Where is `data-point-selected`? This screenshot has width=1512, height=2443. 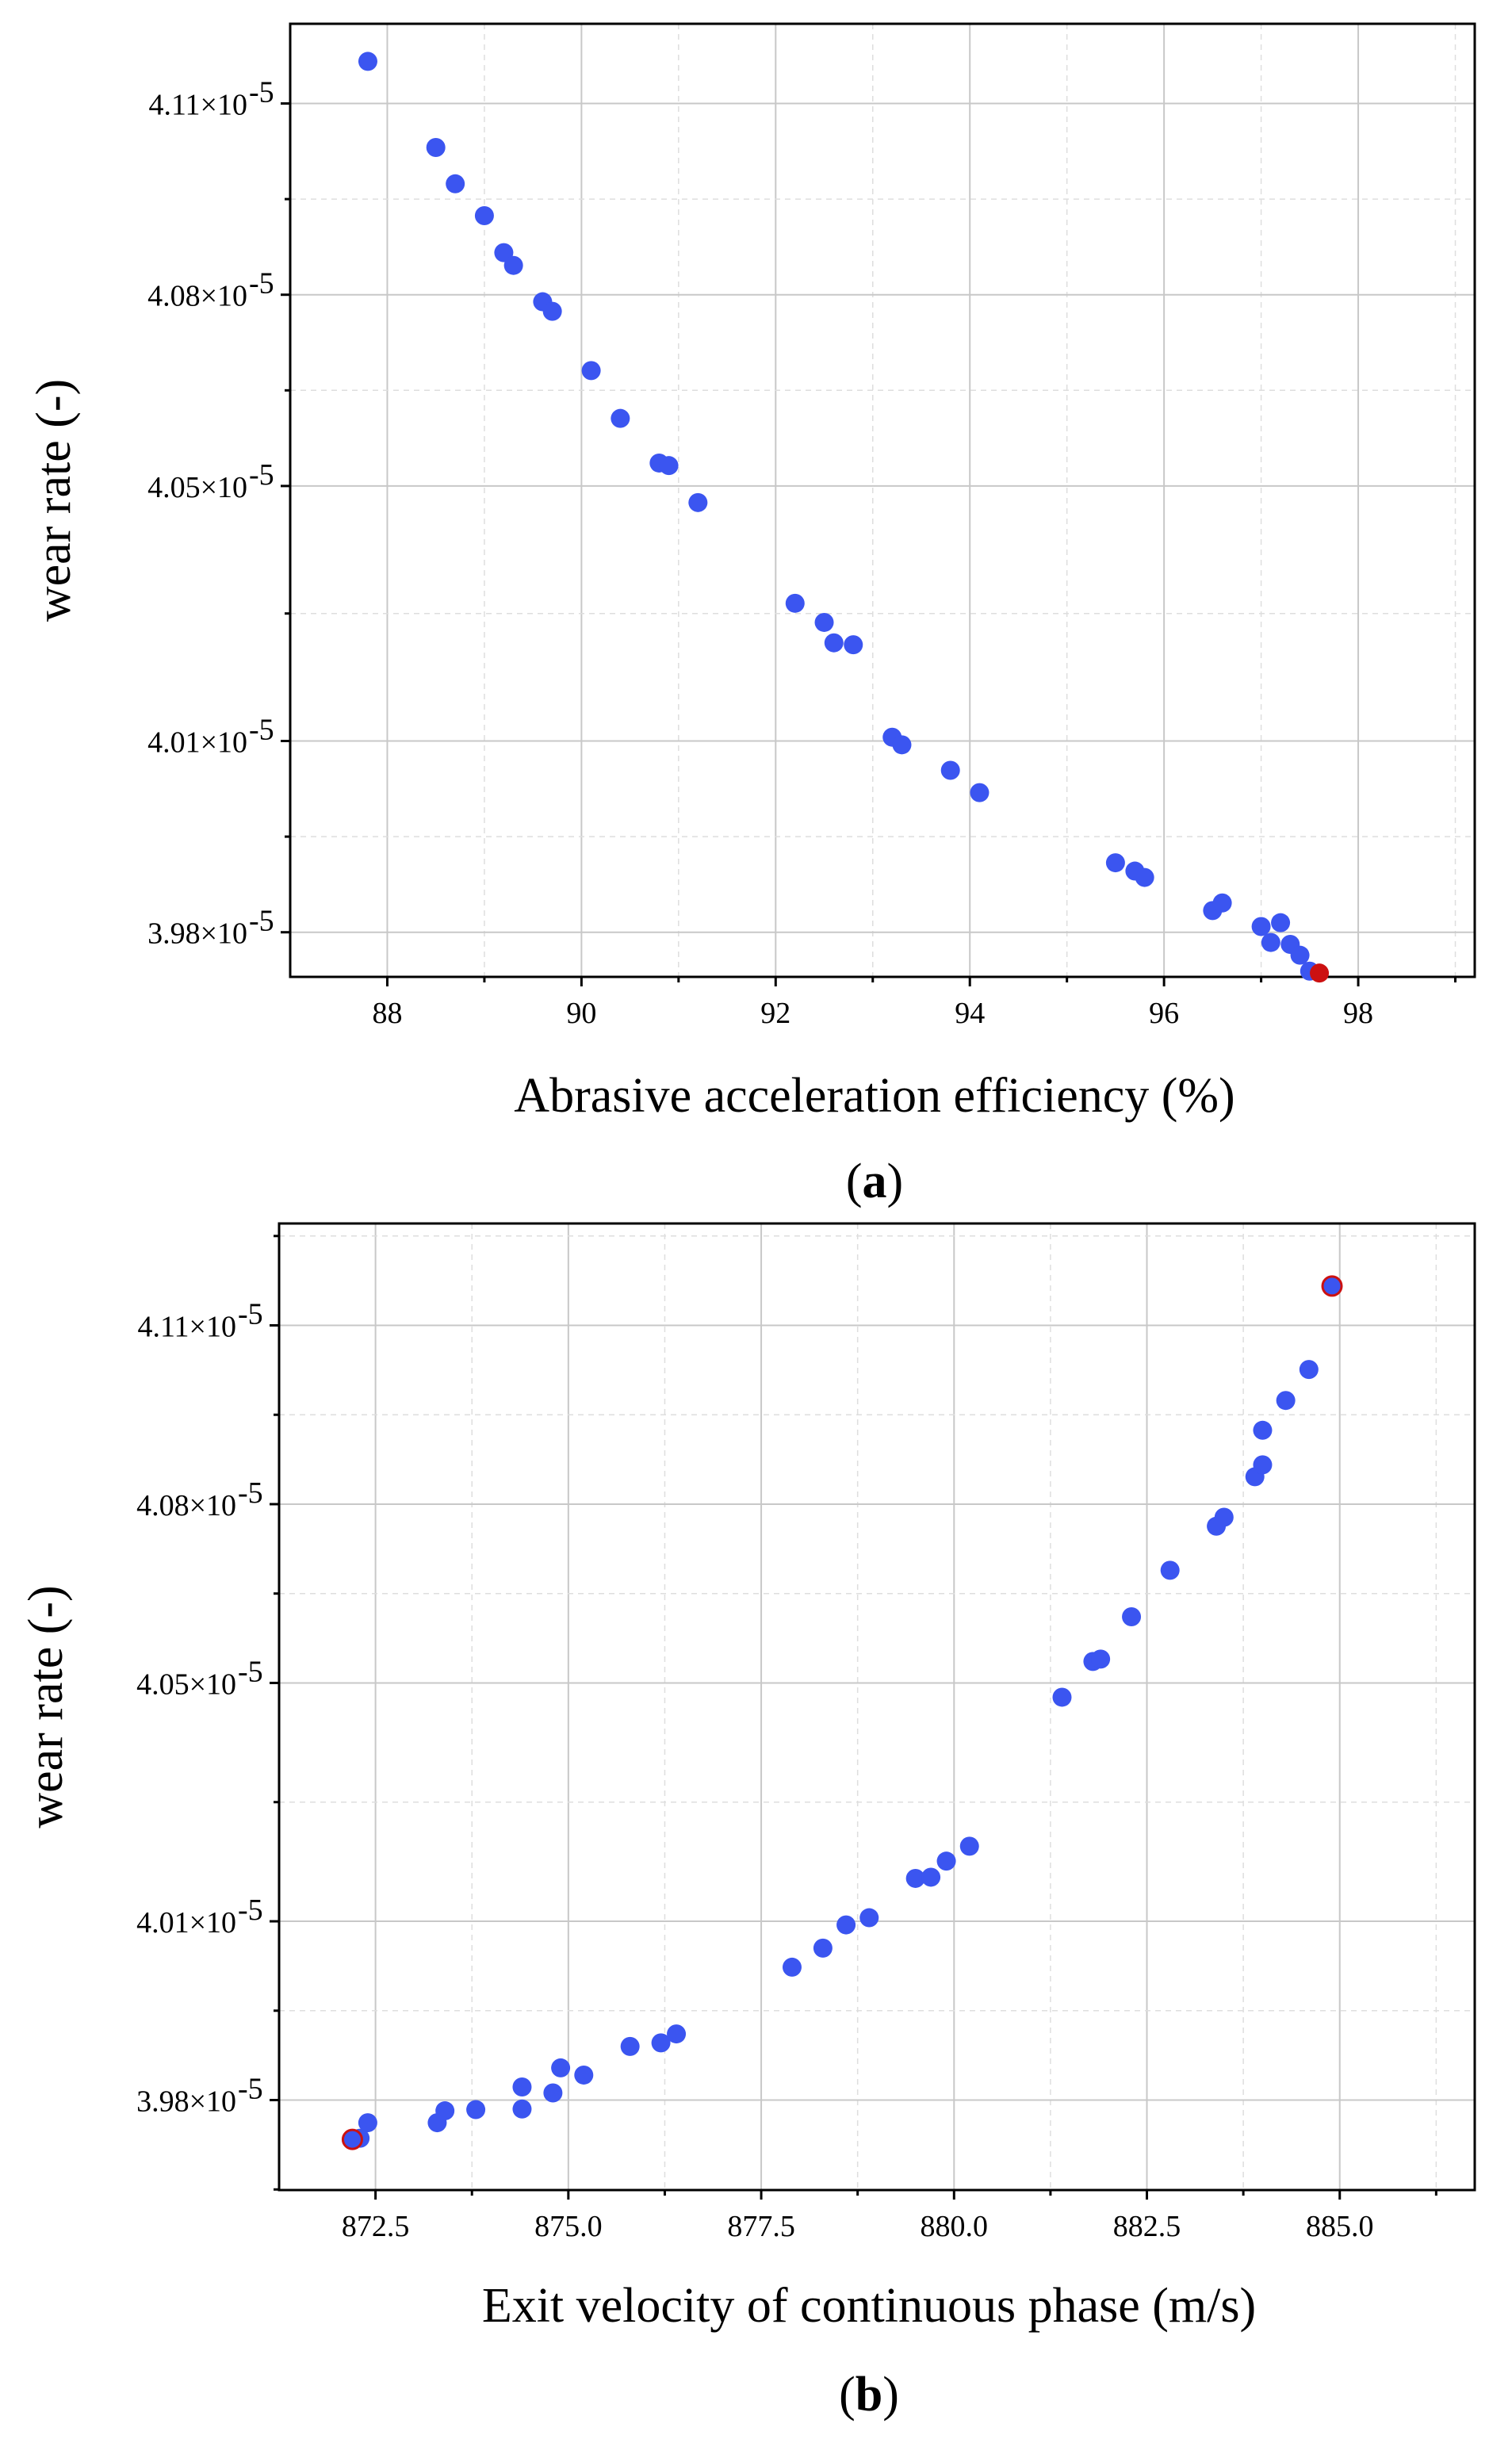 data-point-selected is located at coordinates (1320, 973).